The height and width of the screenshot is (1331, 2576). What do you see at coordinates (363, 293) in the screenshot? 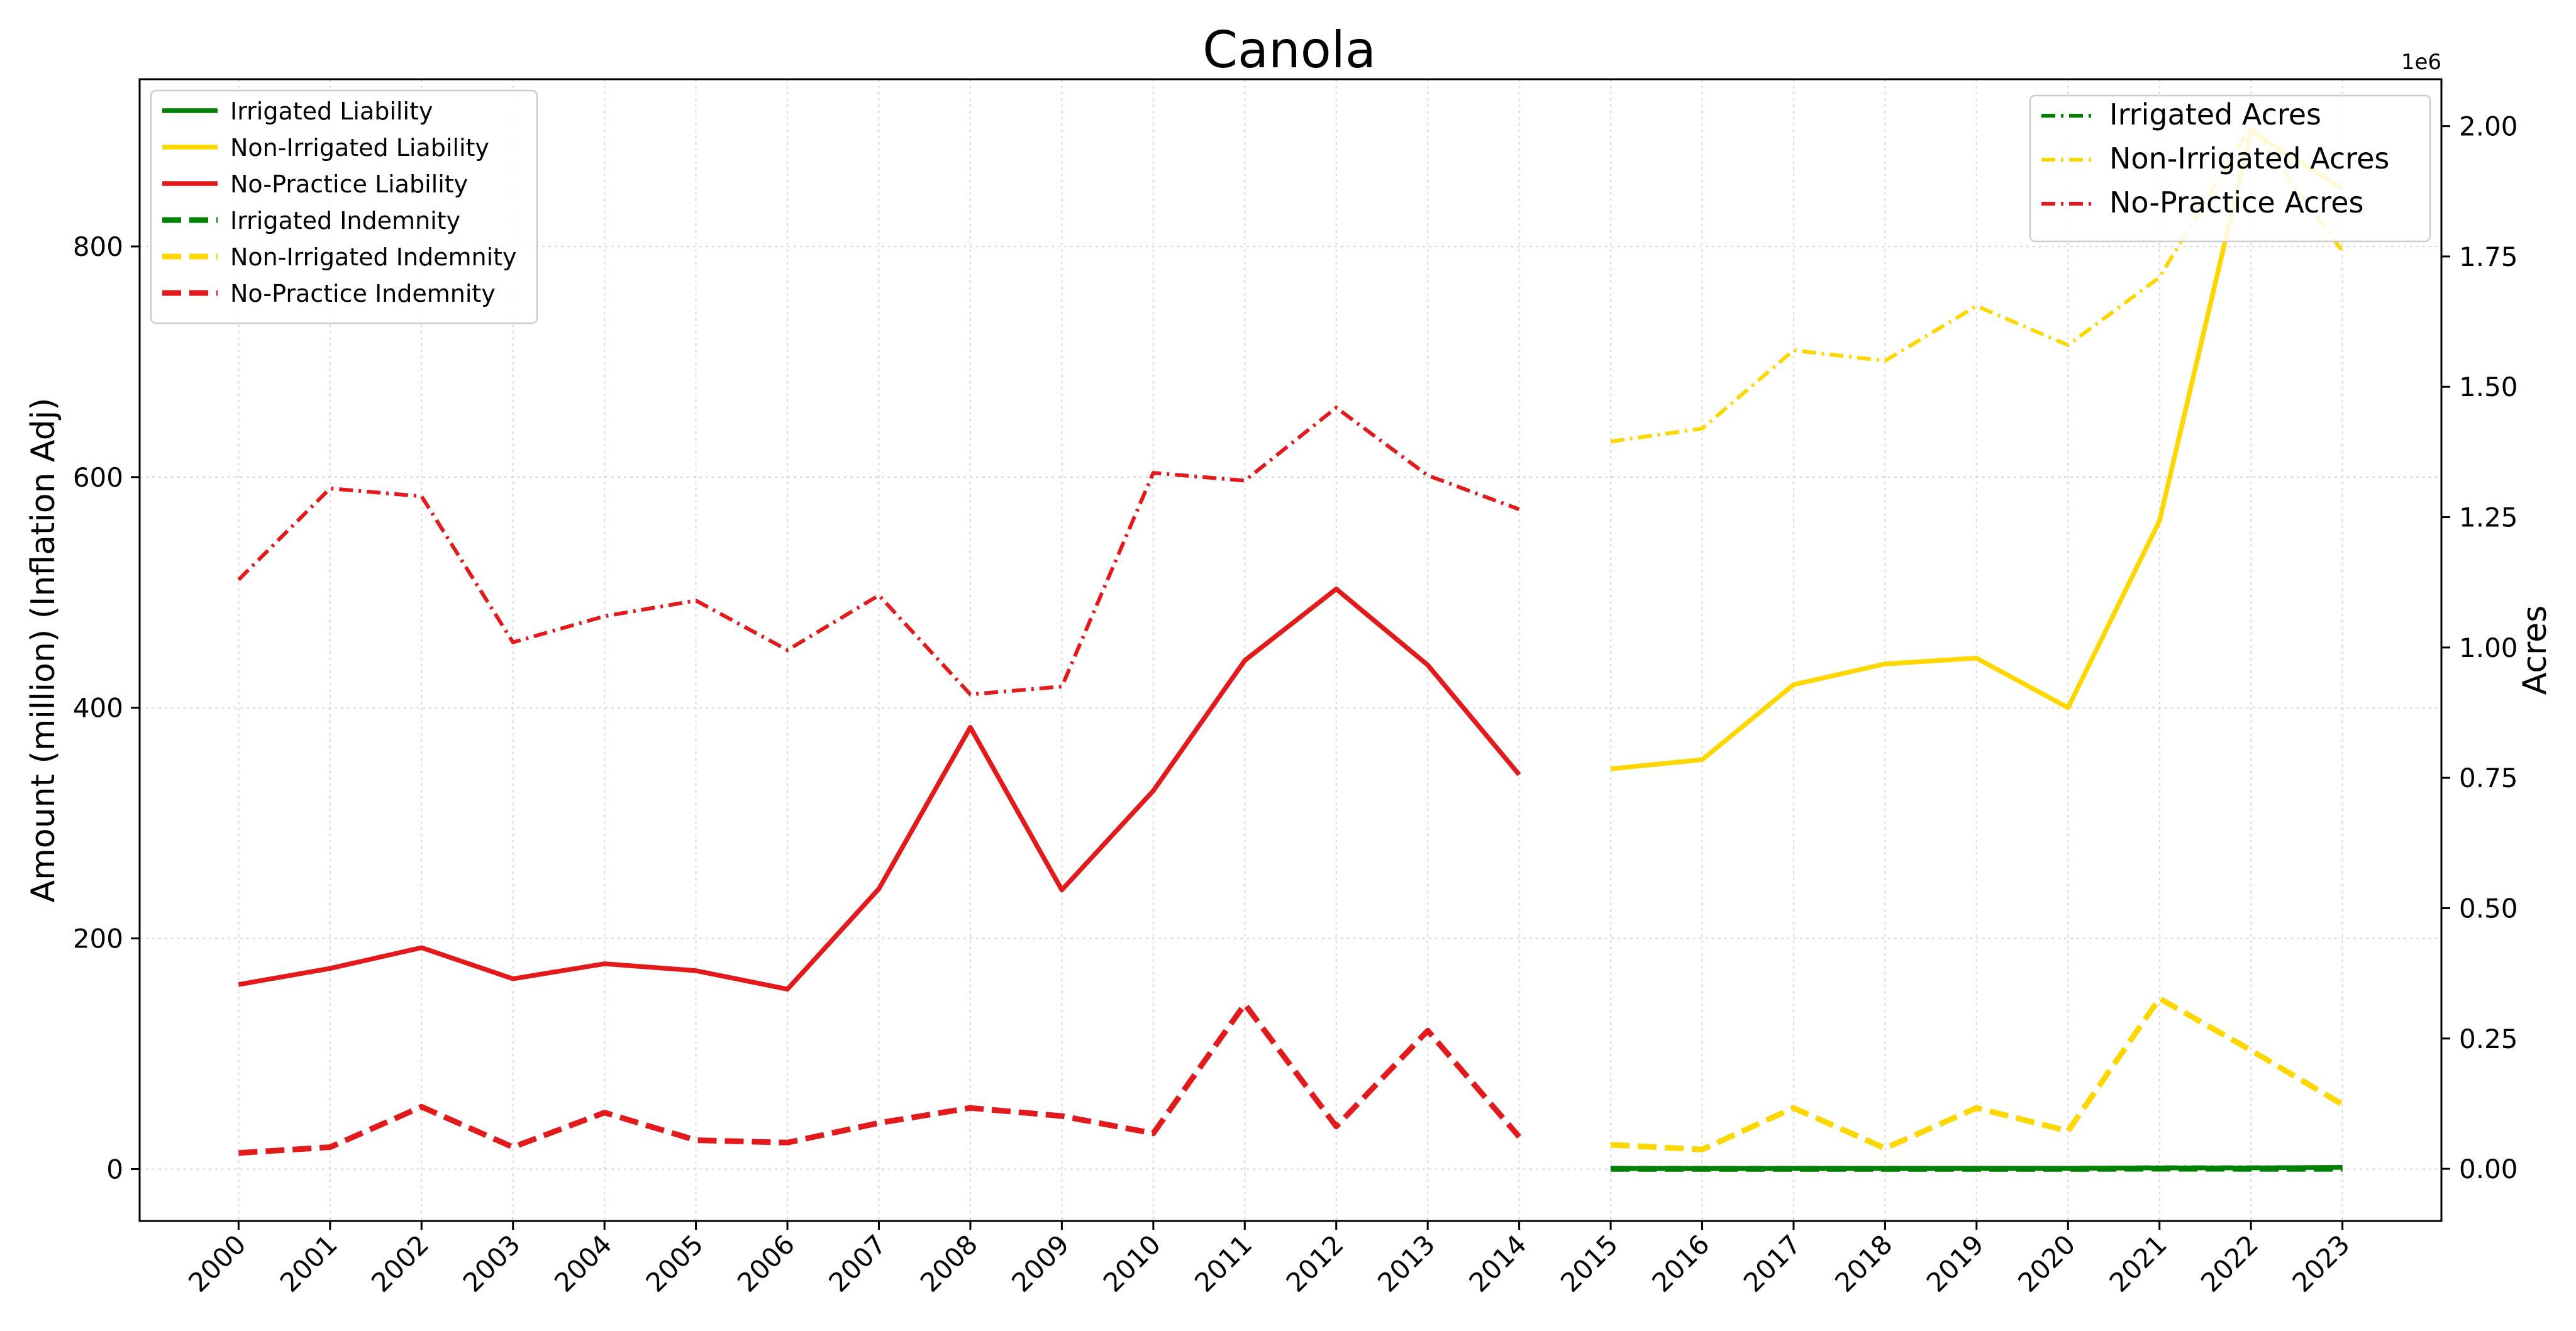
I see `legend-label: No-Practice Indemnity` at bounding box center [363, 293].